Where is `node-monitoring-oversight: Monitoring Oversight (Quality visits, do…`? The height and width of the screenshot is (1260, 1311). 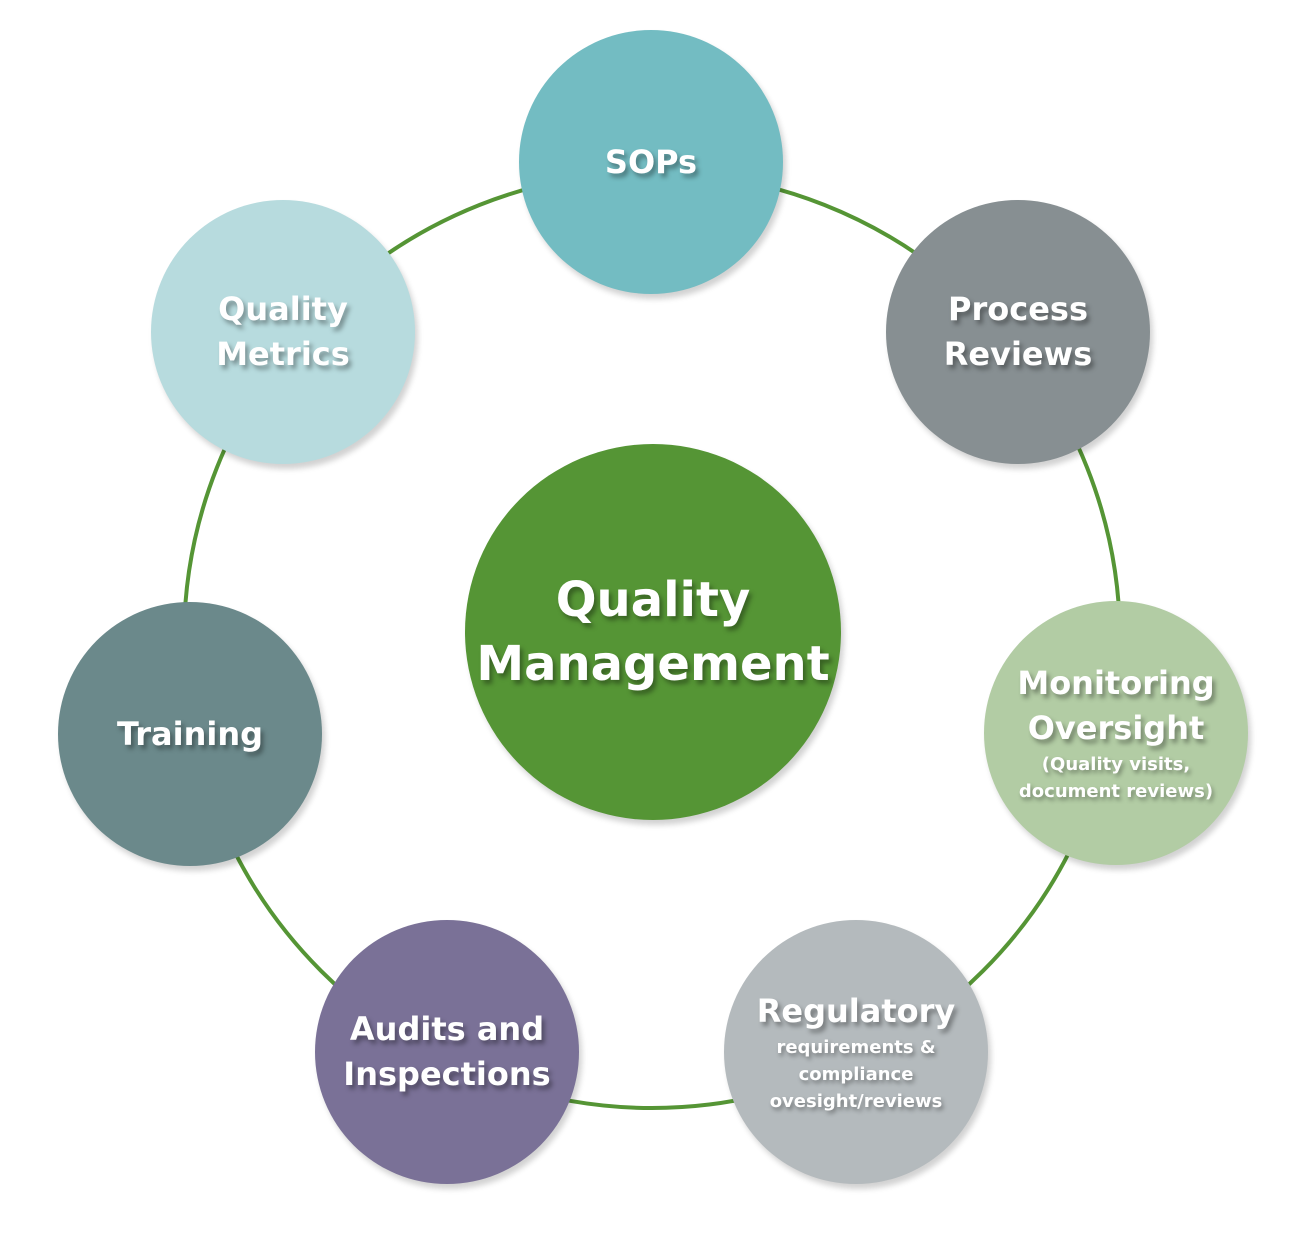 node-monitoring-oversight: Monitoring Oversight (Quality visits, do… is located at coordinates (1116, 733).